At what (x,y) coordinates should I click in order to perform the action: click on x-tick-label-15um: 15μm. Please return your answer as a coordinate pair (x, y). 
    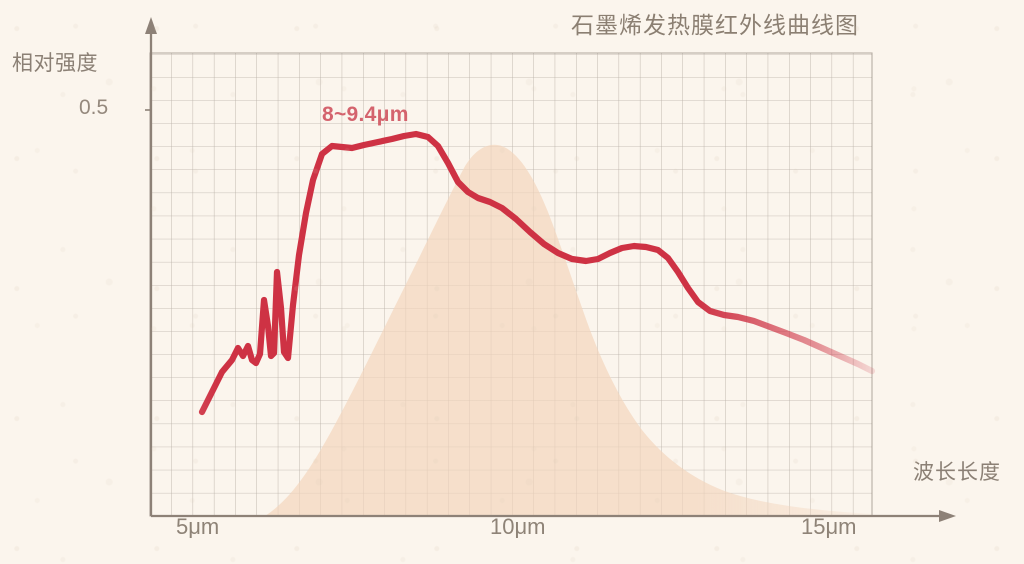
    Looking at the image, I should click on (829, 526).